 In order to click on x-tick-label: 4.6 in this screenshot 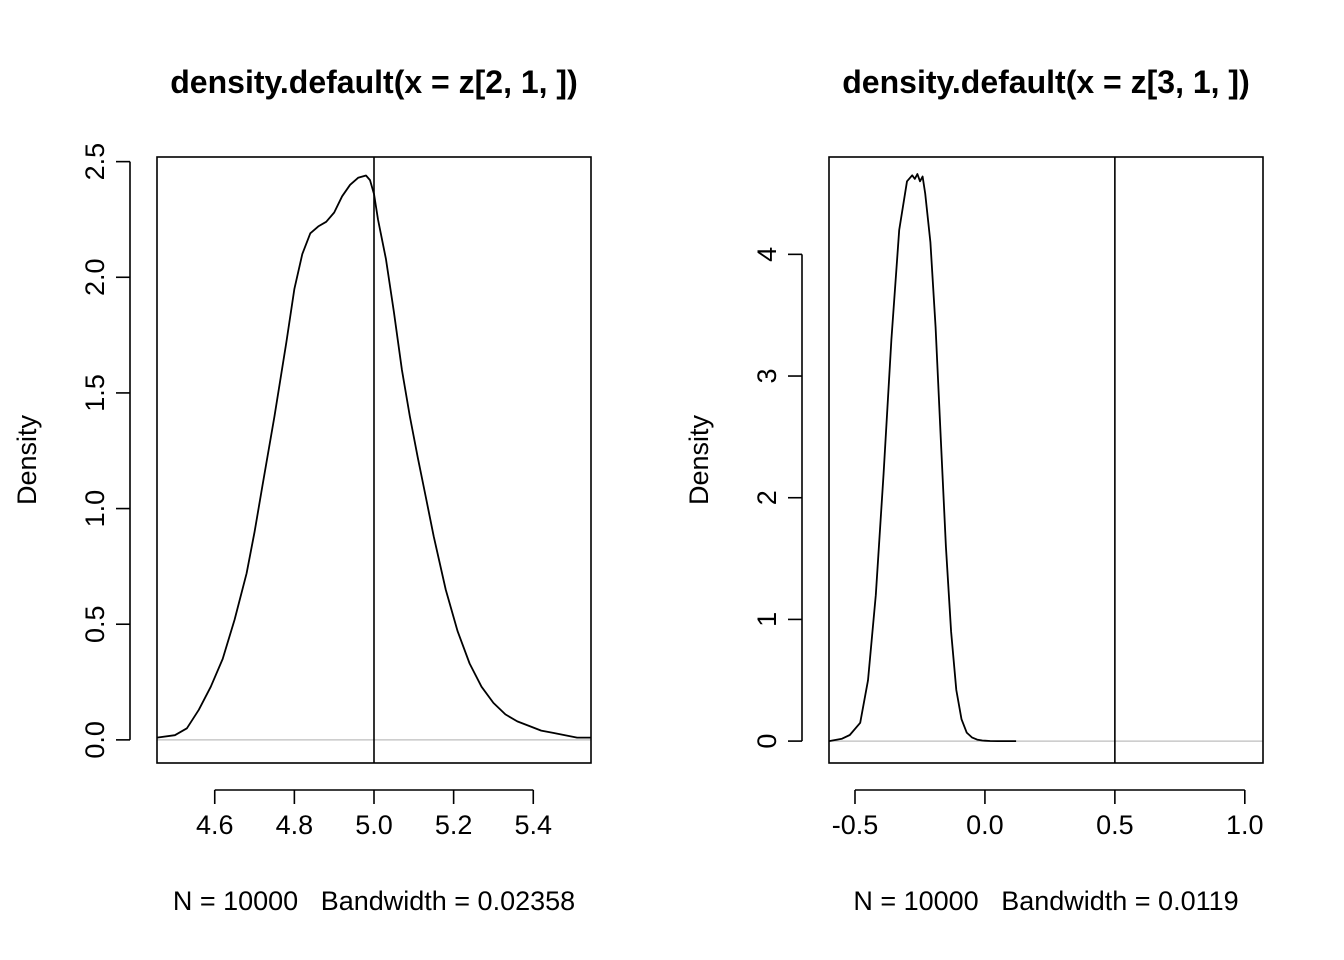, I will do `click(215, 825)`.